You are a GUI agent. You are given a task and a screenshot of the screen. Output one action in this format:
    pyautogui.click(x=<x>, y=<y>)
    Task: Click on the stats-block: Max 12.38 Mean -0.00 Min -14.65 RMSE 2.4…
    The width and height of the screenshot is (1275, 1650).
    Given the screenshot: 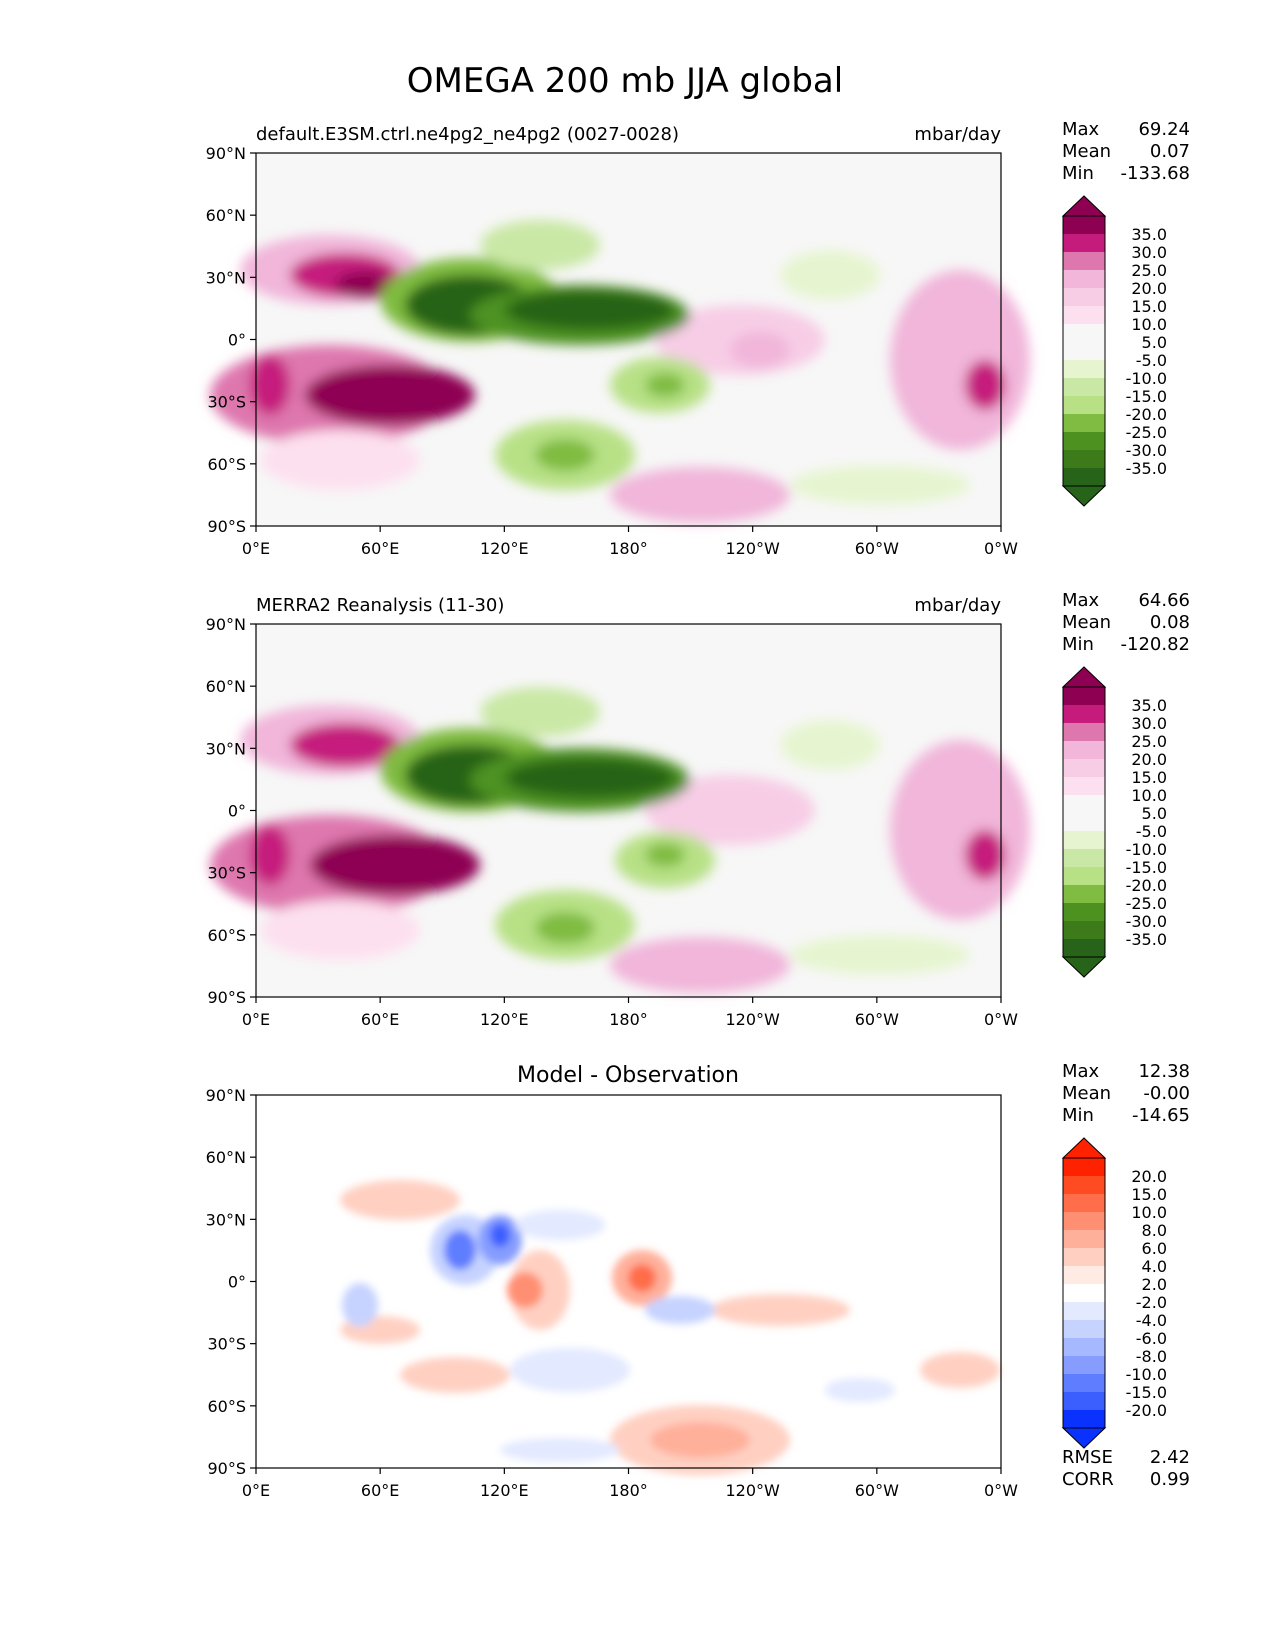 What is the action you would take?
    pyautogui.click(x=1126, y=1275)
    